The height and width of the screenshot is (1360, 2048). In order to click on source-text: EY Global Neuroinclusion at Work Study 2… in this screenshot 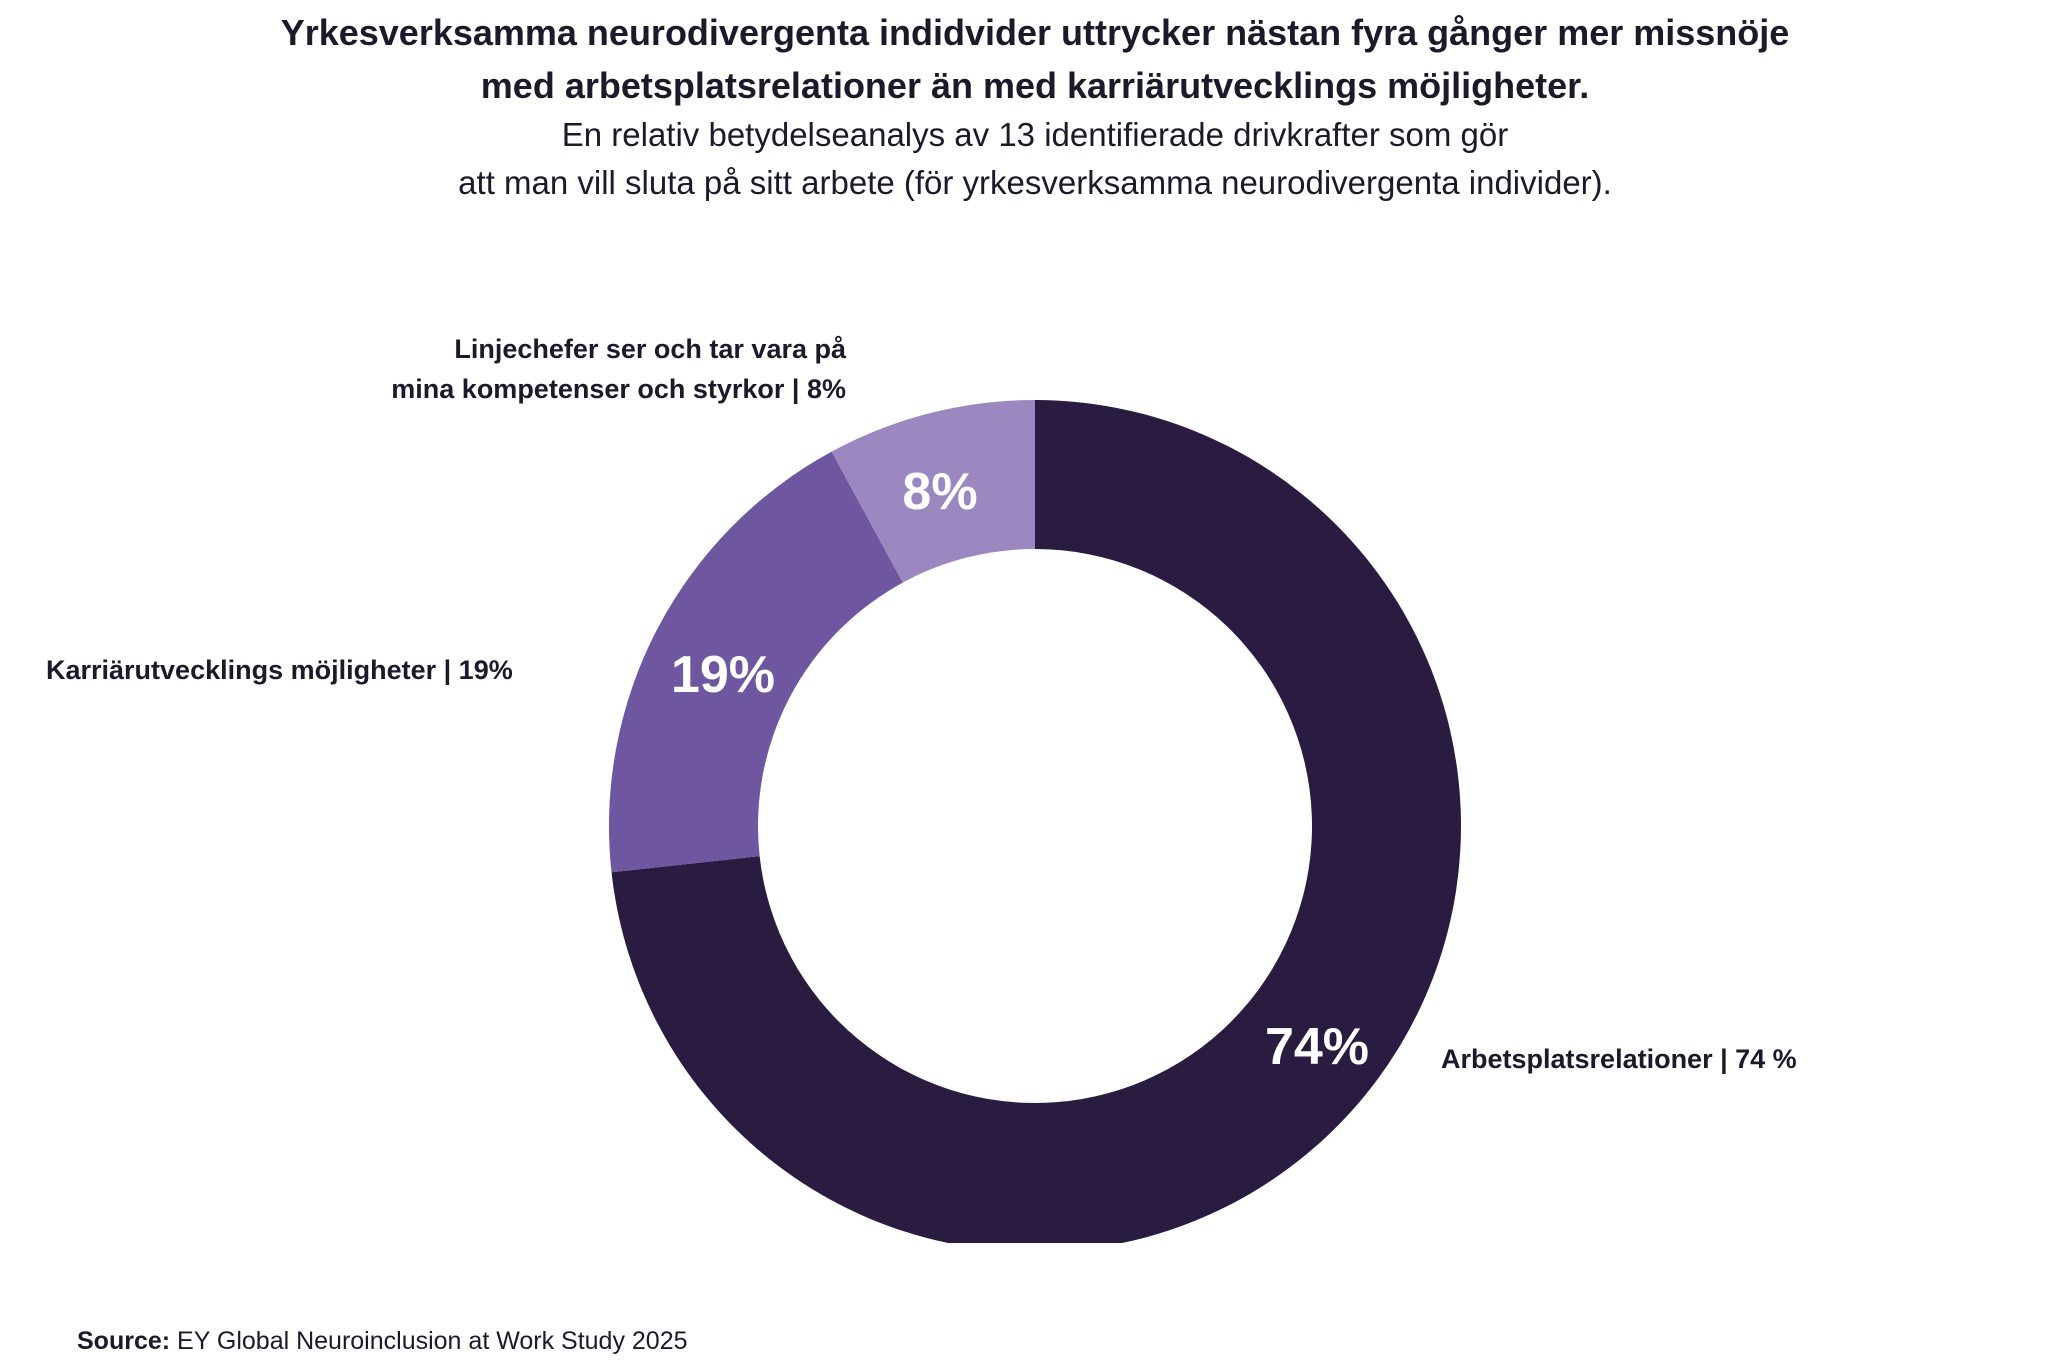, I will do `click(428, 1341)`.